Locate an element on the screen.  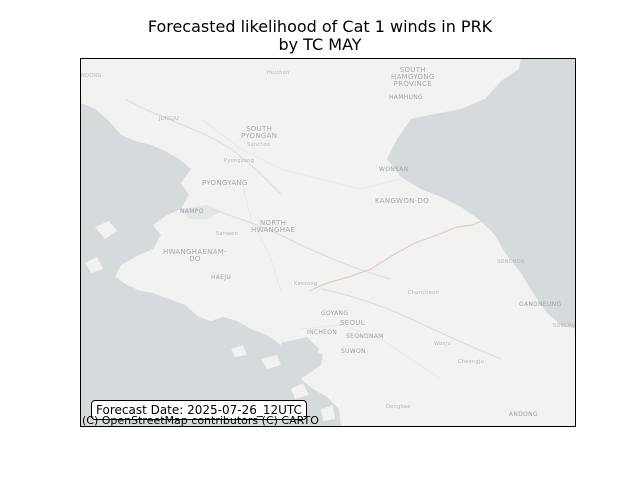
label-chuncheon: Chuncheon is located at coordinates (423, 293).